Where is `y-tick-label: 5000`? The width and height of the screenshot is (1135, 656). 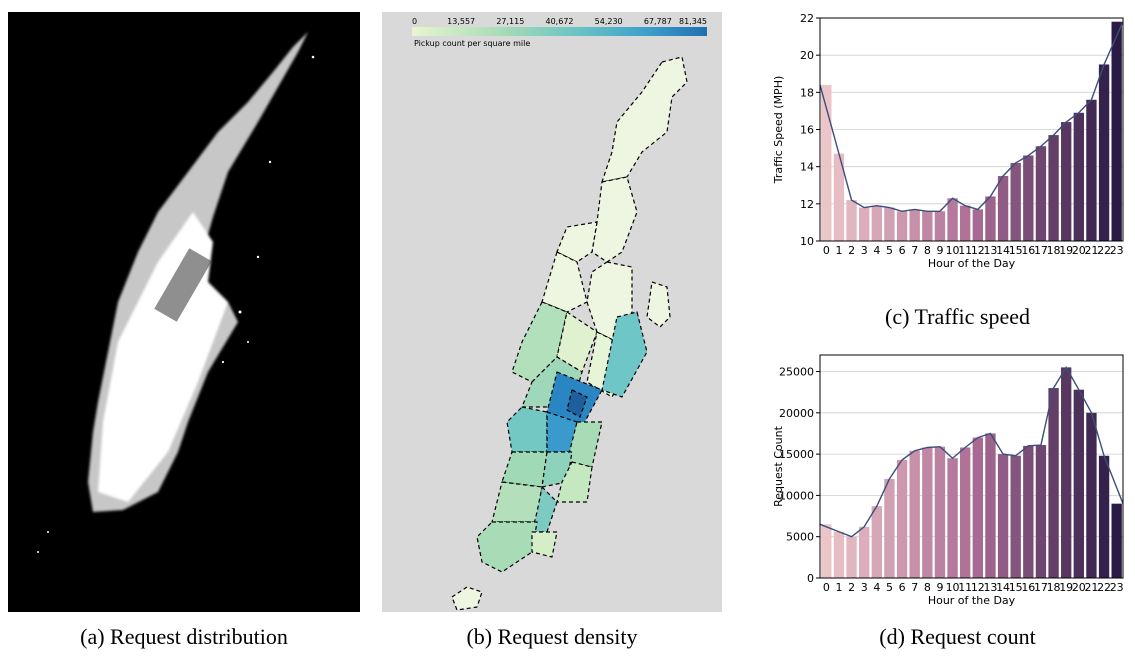 y-tick-label: 5000 is located at coordinates (800, 537).